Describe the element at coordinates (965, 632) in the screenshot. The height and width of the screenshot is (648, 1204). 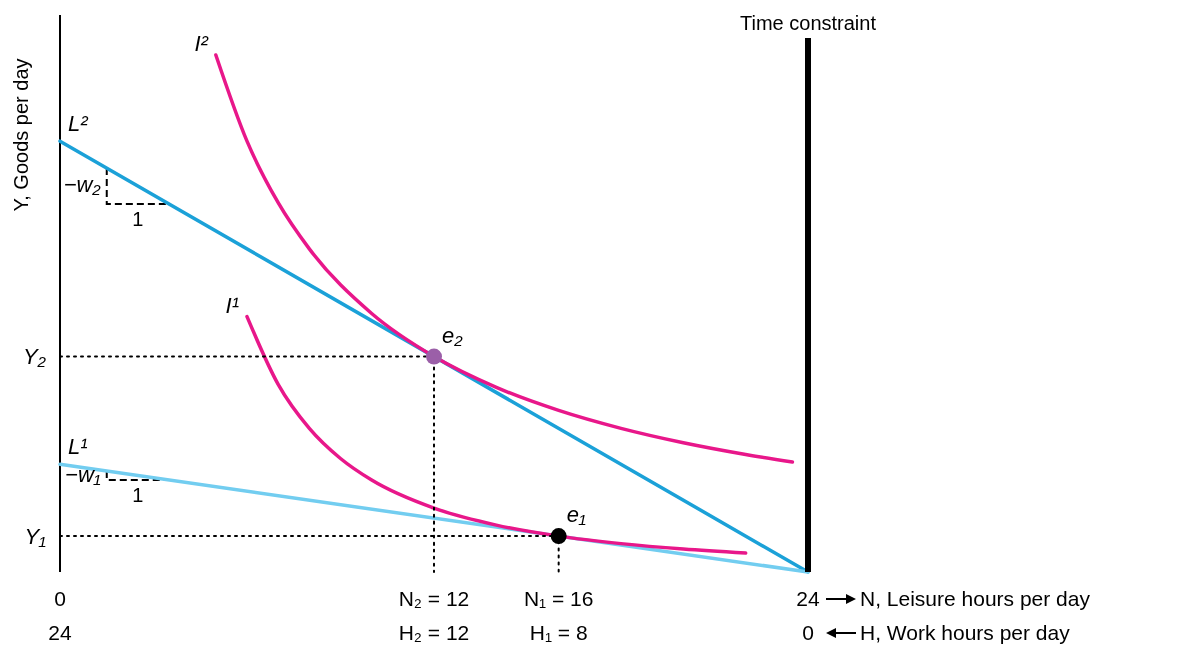
I see `x2-axis-title: H, Work hours per day` at that location.